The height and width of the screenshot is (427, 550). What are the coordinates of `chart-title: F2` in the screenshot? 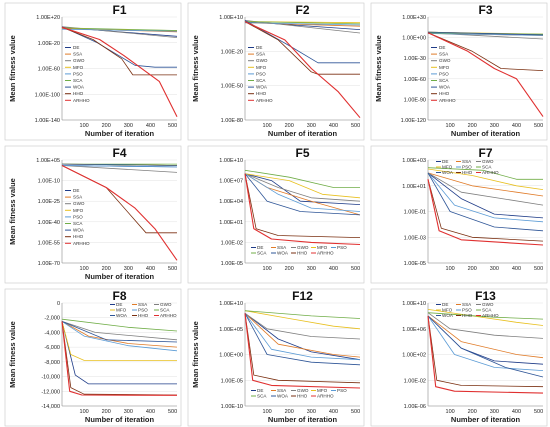 It's located at (302, 10).